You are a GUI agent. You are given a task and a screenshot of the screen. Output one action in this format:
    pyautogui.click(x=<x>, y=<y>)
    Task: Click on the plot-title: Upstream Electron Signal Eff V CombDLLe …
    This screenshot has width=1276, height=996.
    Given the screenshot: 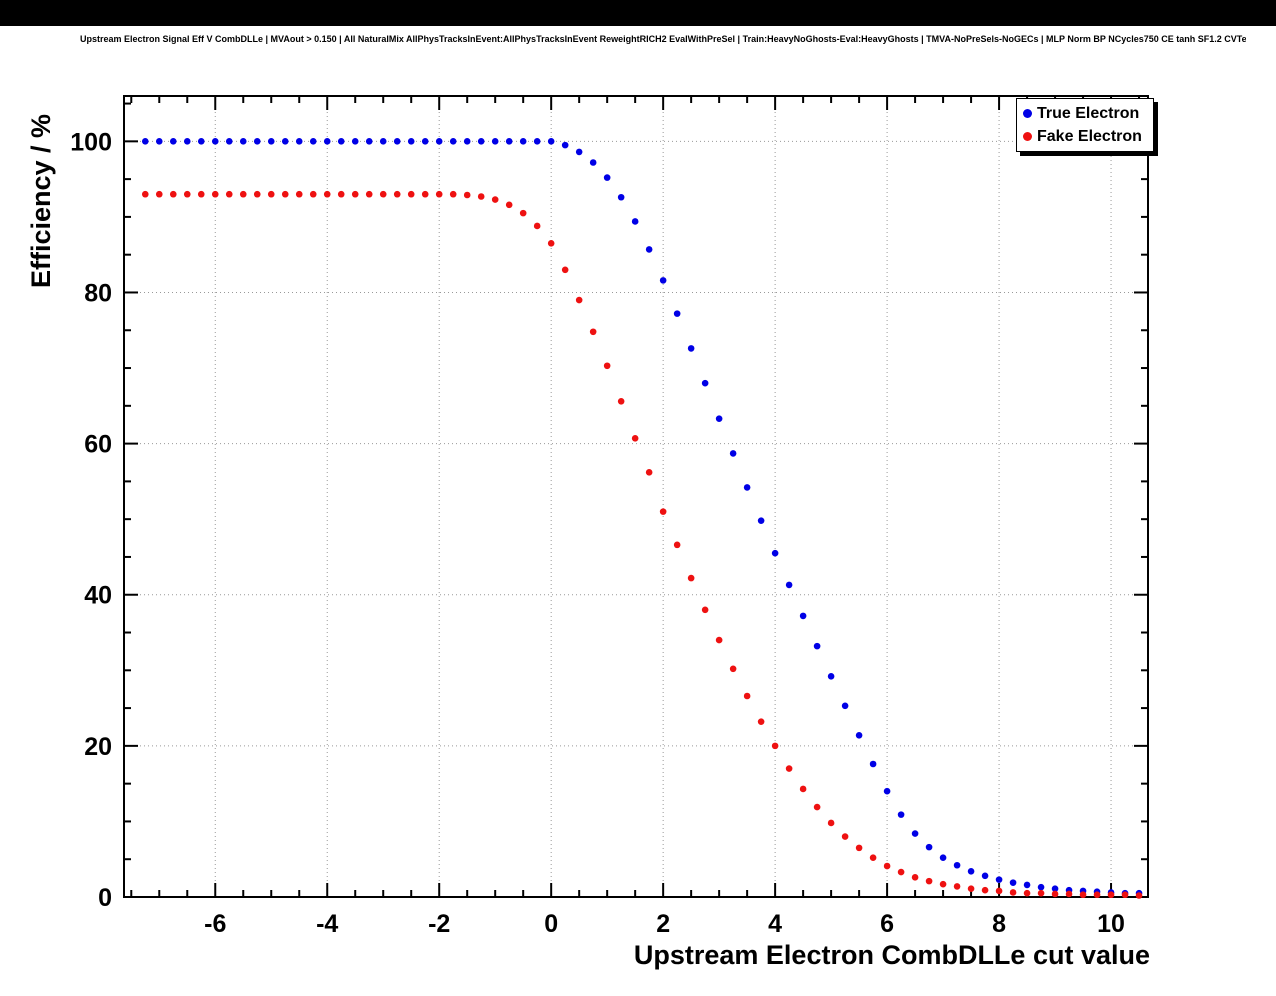 What is the action you would take?
    pyautogui.click(x=663, y=39)
    